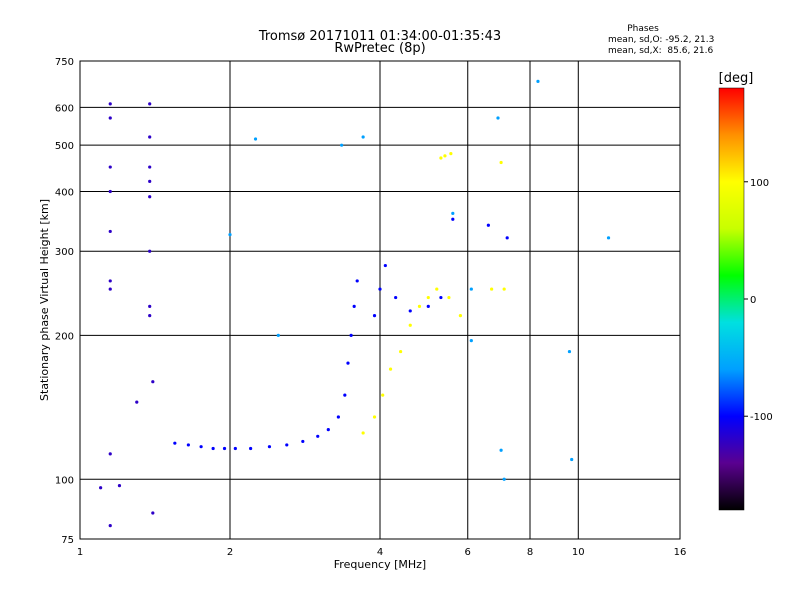 The width and height of the screenshot is (800, 600). What do you see at coordinates (761, 417) in the screenshot?
I see `colorbar-tick-label: -100` at bounding box center [761, 417].